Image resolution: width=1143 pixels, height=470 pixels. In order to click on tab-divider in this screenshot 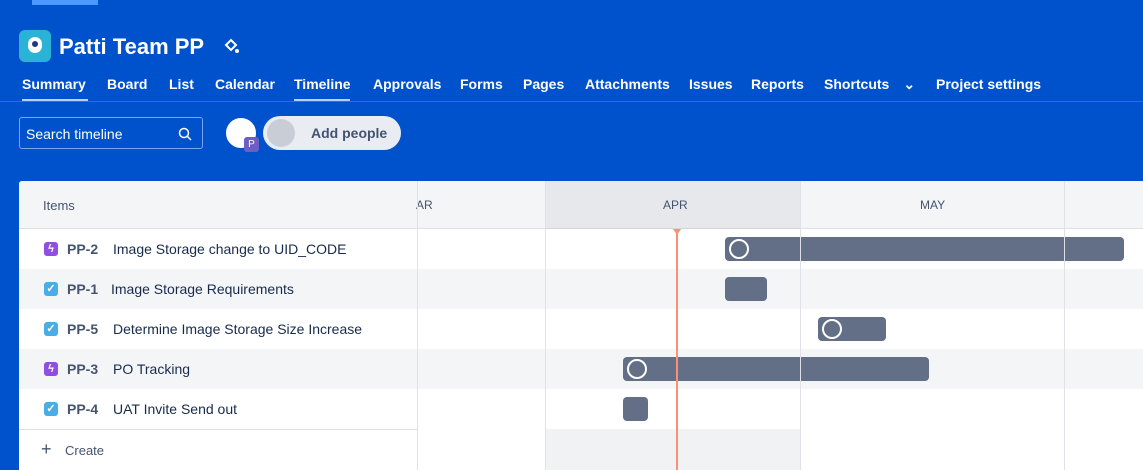, I will do `click(571, 101)`.